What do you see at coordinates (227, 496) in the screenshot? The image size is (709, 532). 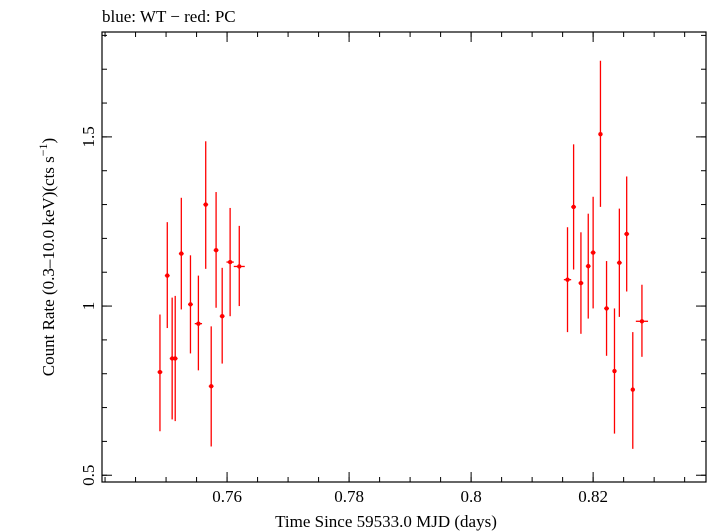 I see `x-tick-label: 0.76` at bounding box center [227, 496].